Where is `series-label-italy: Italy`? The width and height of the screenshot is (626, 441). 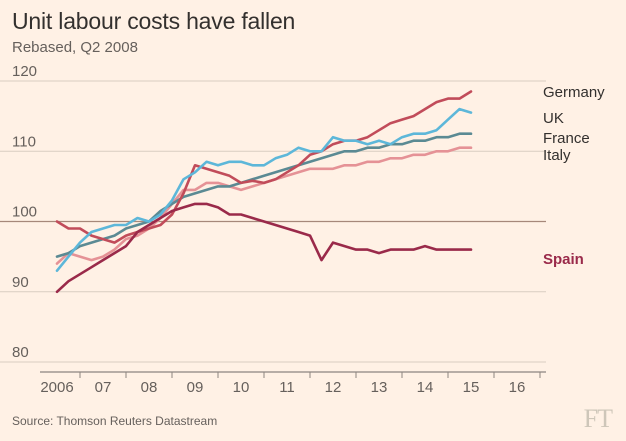 series-label-italy: Italy is located at coordinates (557, 155).